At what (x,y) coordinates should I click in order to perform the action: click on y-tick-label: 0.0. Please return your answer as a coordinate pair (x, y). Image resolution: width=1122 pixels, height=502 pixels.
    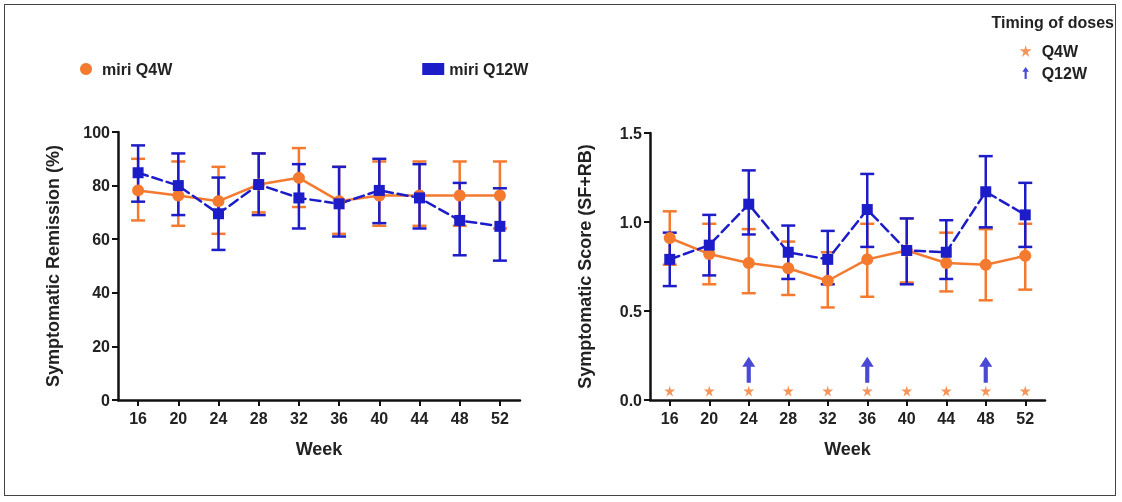
    Looking at the image, I should click on (631, 400).